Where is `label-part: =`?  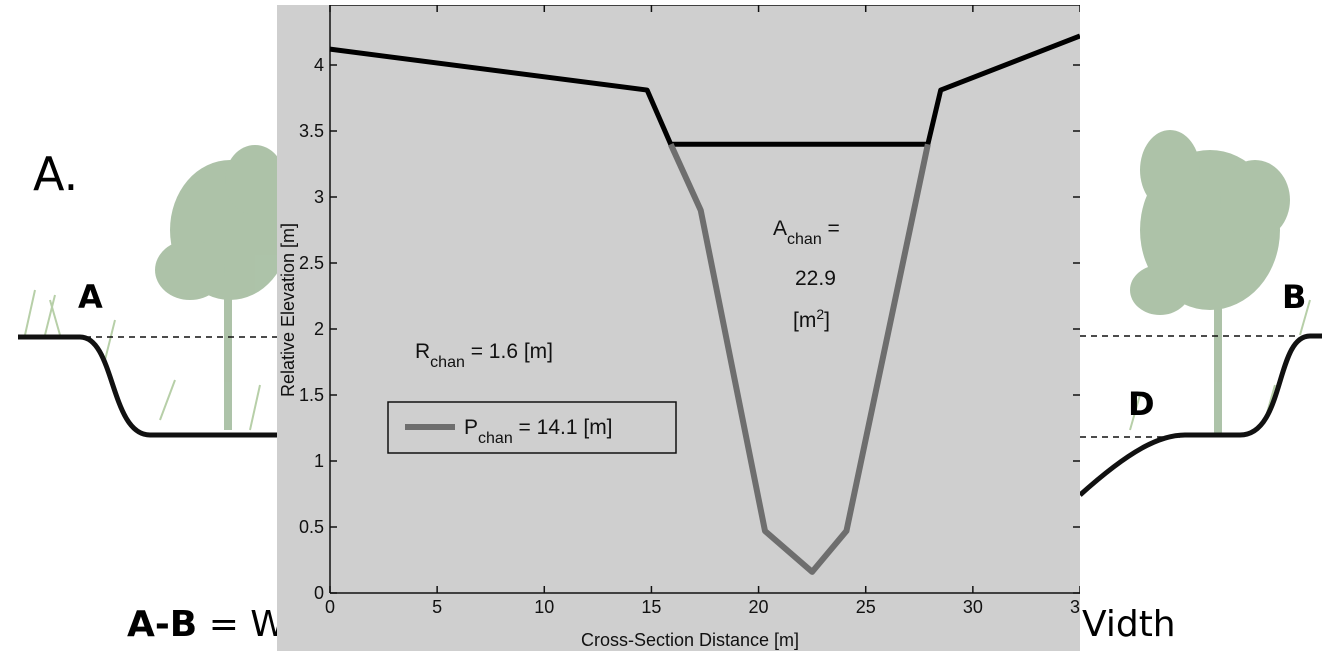
label-part: = is located at coordinates (831, 228).